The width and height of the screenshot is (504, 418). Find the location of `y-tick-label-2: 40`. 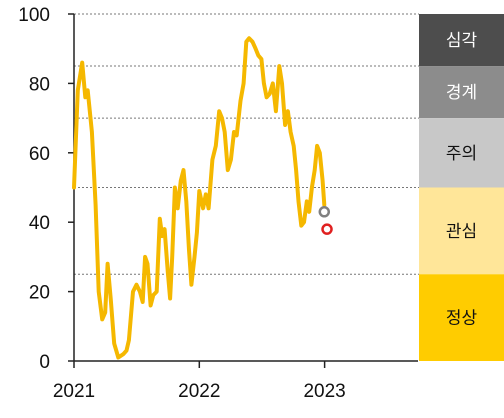

y-tick-label-2: 40 is located at coordinates (39, 223).